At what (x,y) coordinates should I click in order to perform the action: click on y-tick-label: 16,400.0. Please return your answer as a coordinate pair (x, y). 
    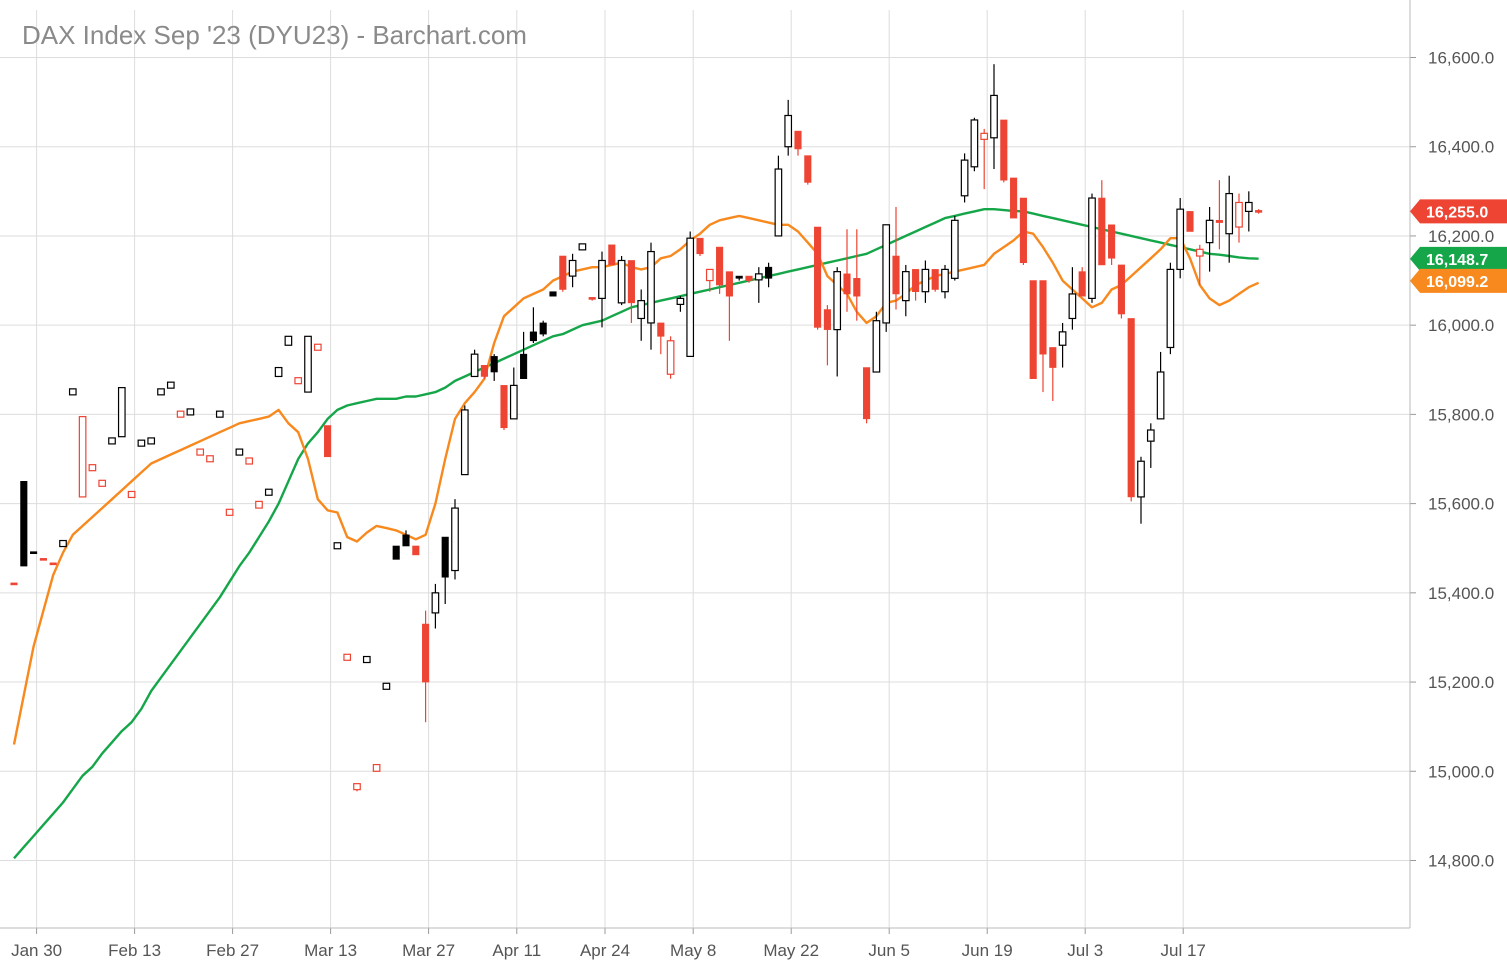
    Looking at the image, I should click on (1461, 147).